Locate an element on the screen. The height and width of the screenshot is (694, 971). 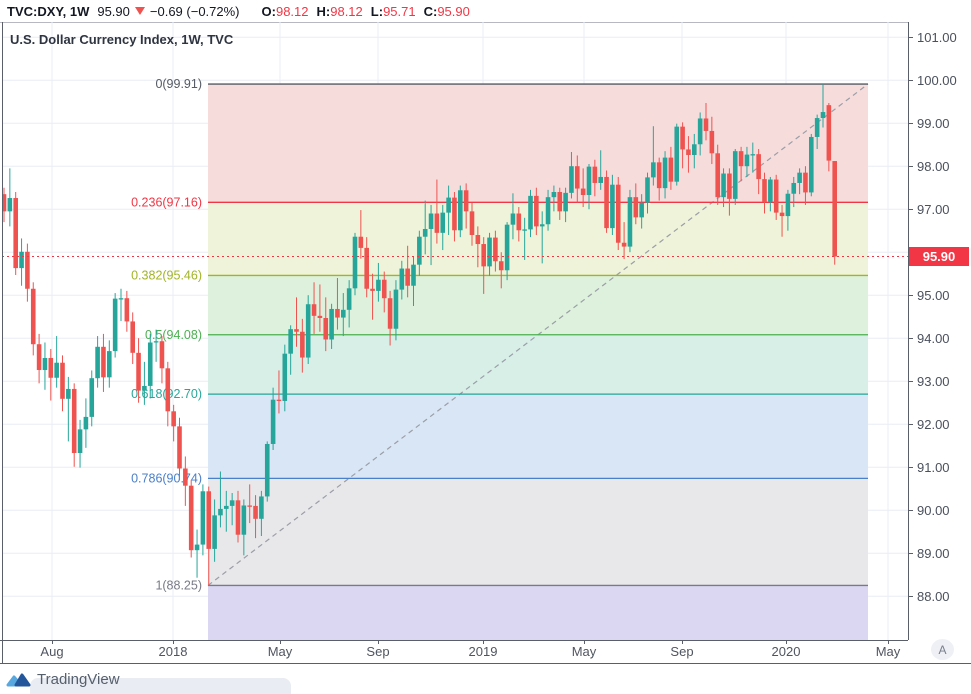
ohlc-value: 95.71 is located at coordinates (399, 11).